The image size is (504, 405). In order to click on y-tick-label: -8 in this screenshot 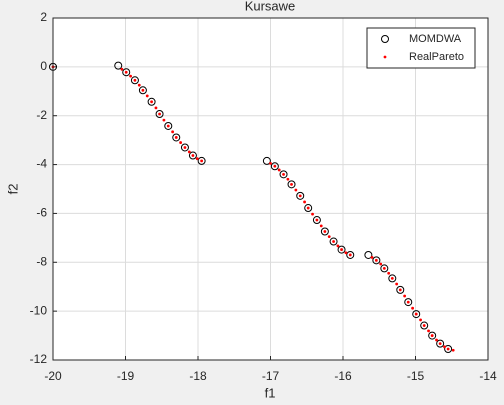, I will do `click(41, 261)`.